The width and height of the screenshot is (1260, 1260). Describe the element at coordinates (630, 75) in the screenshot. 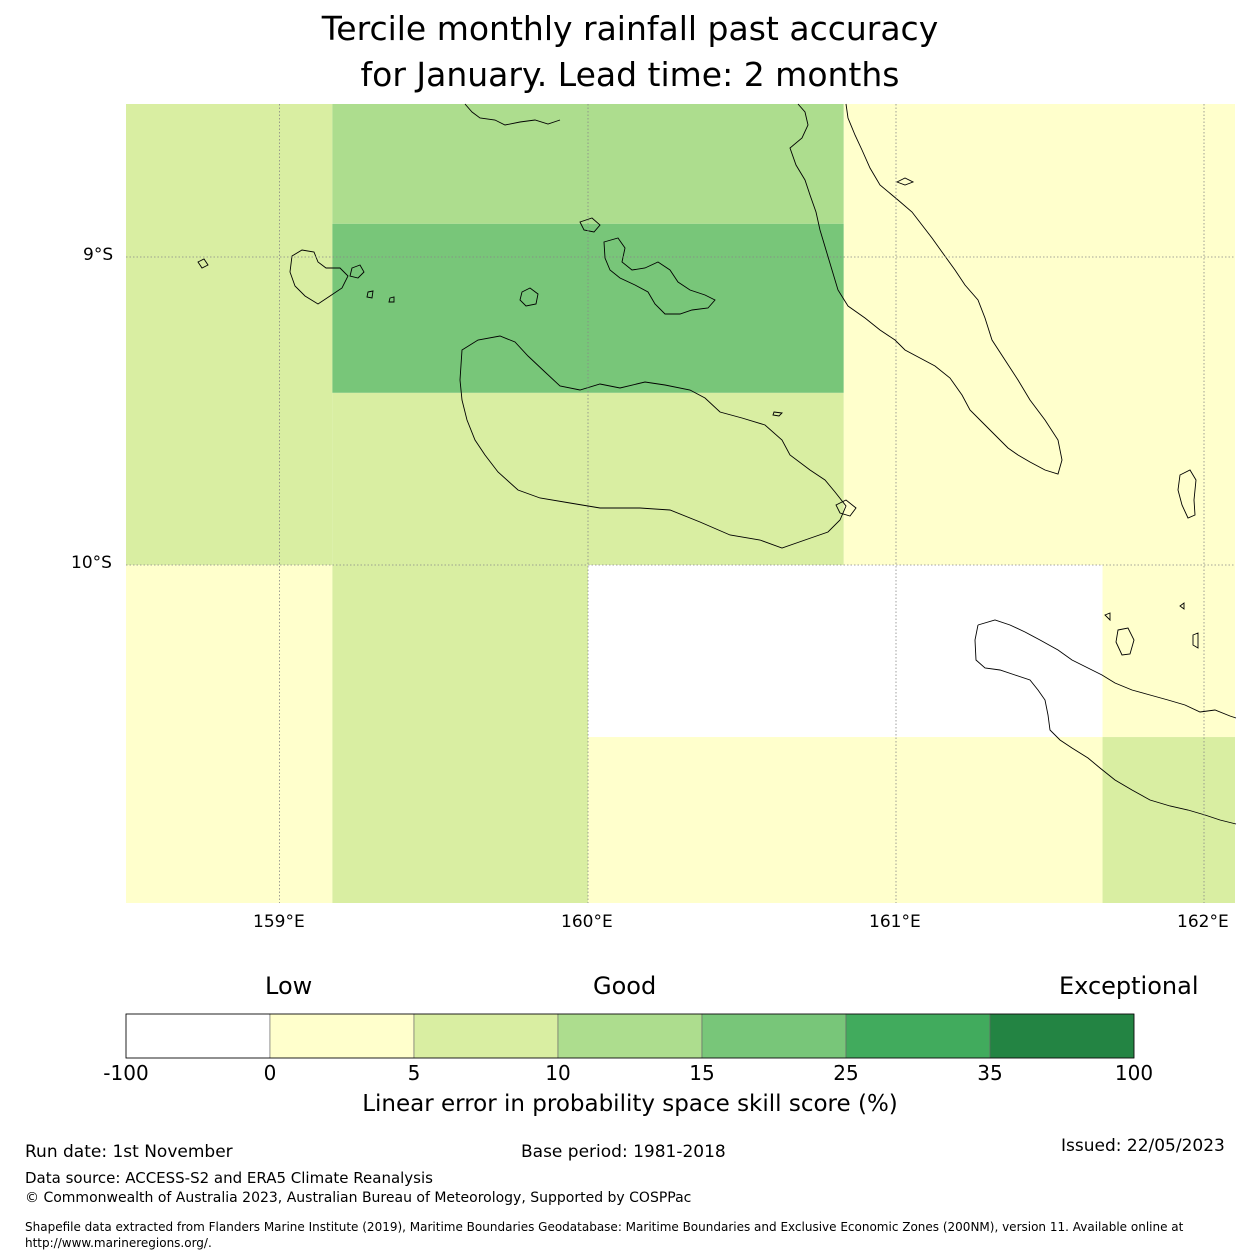

I see `title-line-2: for January. Lead time: 2 months` at that location.